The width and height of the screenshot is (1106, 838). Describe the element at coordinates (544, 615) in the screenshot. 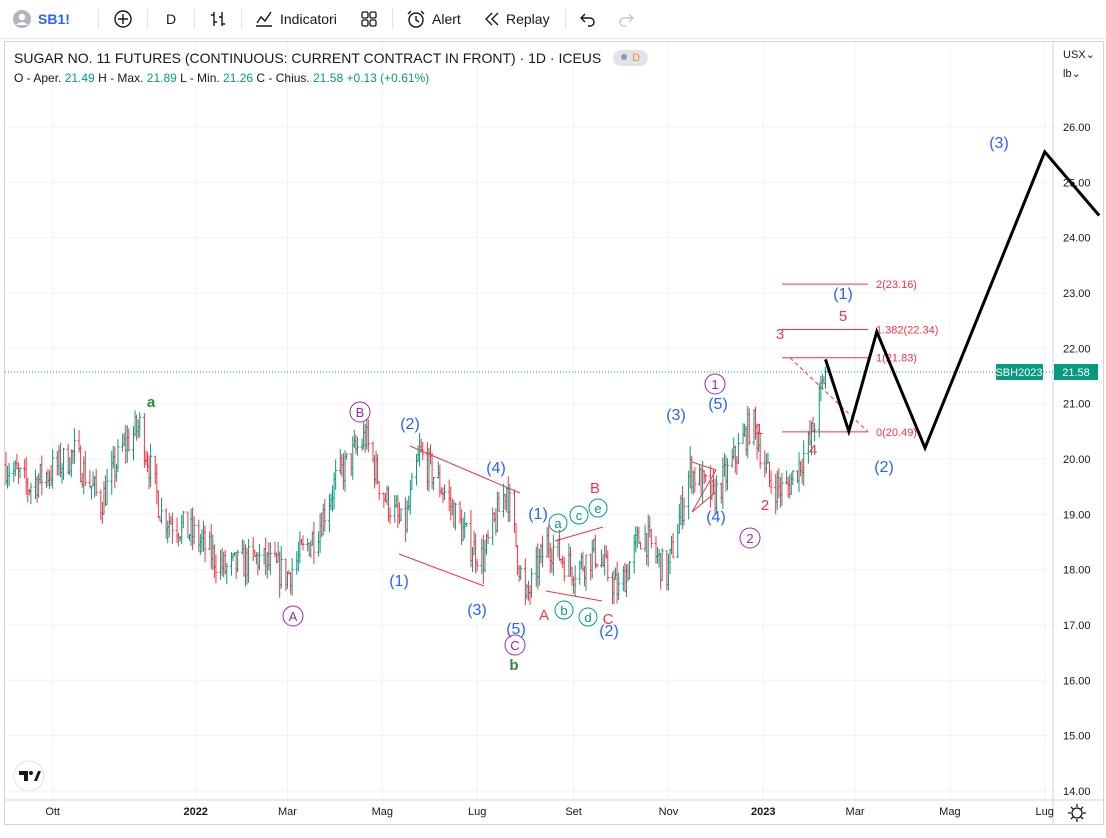

I see `wave-A-red: A` at that location.